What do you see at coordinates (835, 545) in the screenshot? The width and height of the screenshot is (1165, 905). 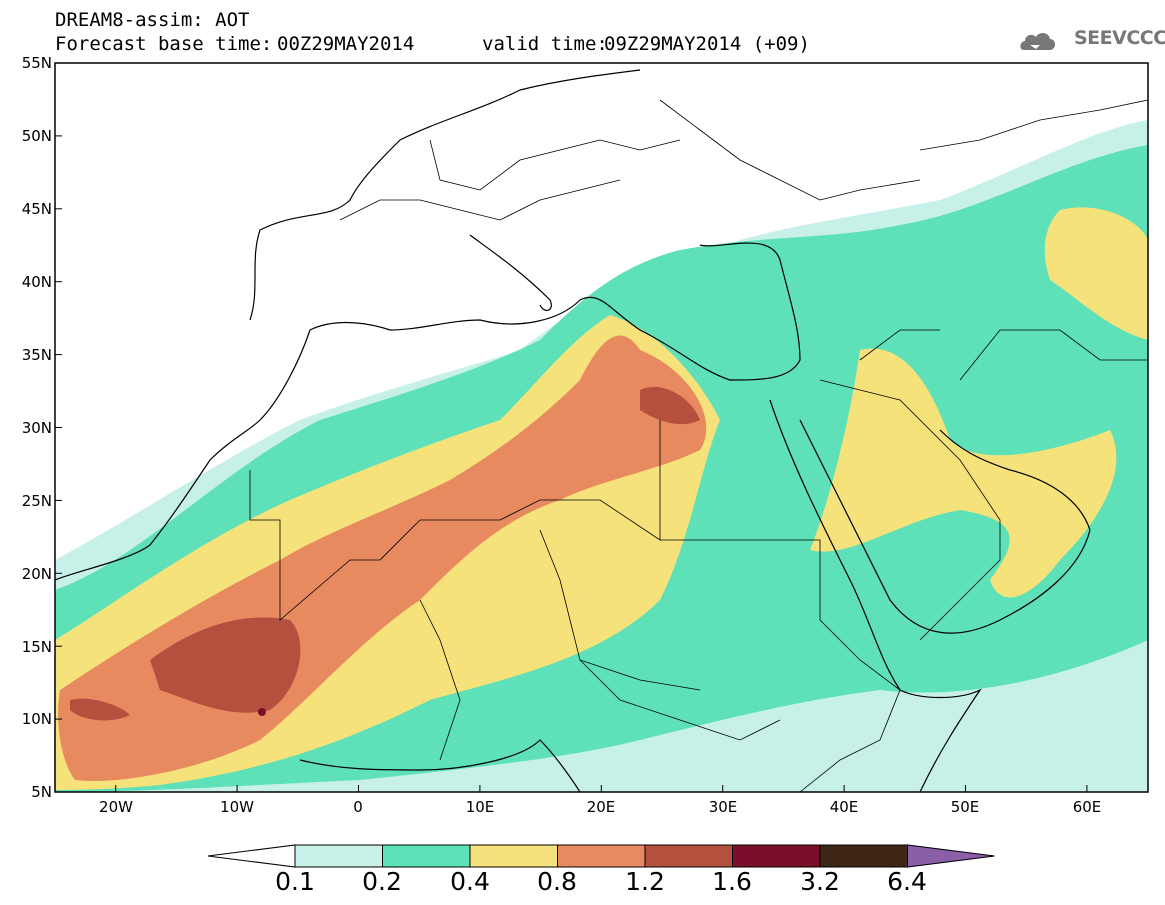 I see `coastline-red-sea` at bounding box center [835, 545].